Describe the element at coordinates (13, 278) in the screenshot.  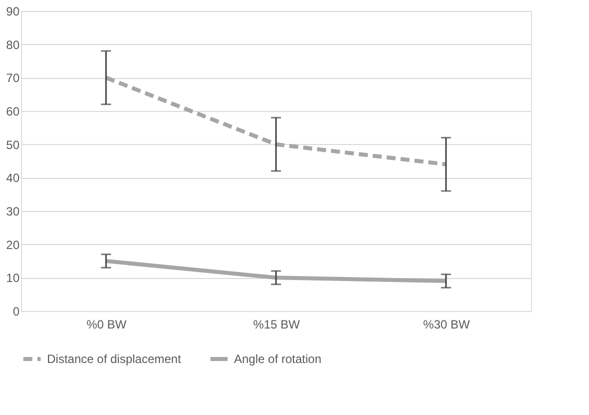
I see `y-tick-label: 10` at that location.